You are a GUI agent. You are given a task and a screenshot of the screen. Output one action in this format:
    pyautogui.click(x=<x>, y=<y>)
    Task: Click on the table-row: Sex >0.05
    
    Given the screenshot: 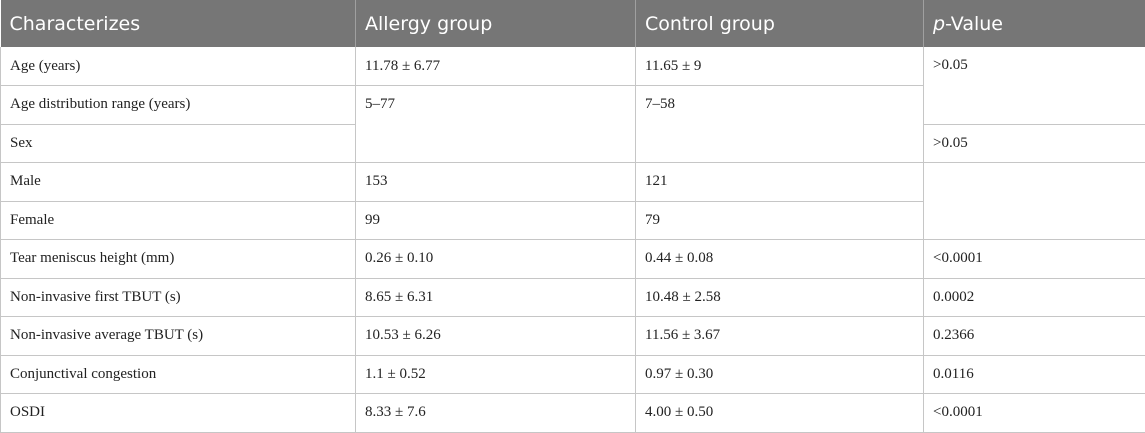 What is the action you would take?
    pyautogui.click(x=572, y=143)
    